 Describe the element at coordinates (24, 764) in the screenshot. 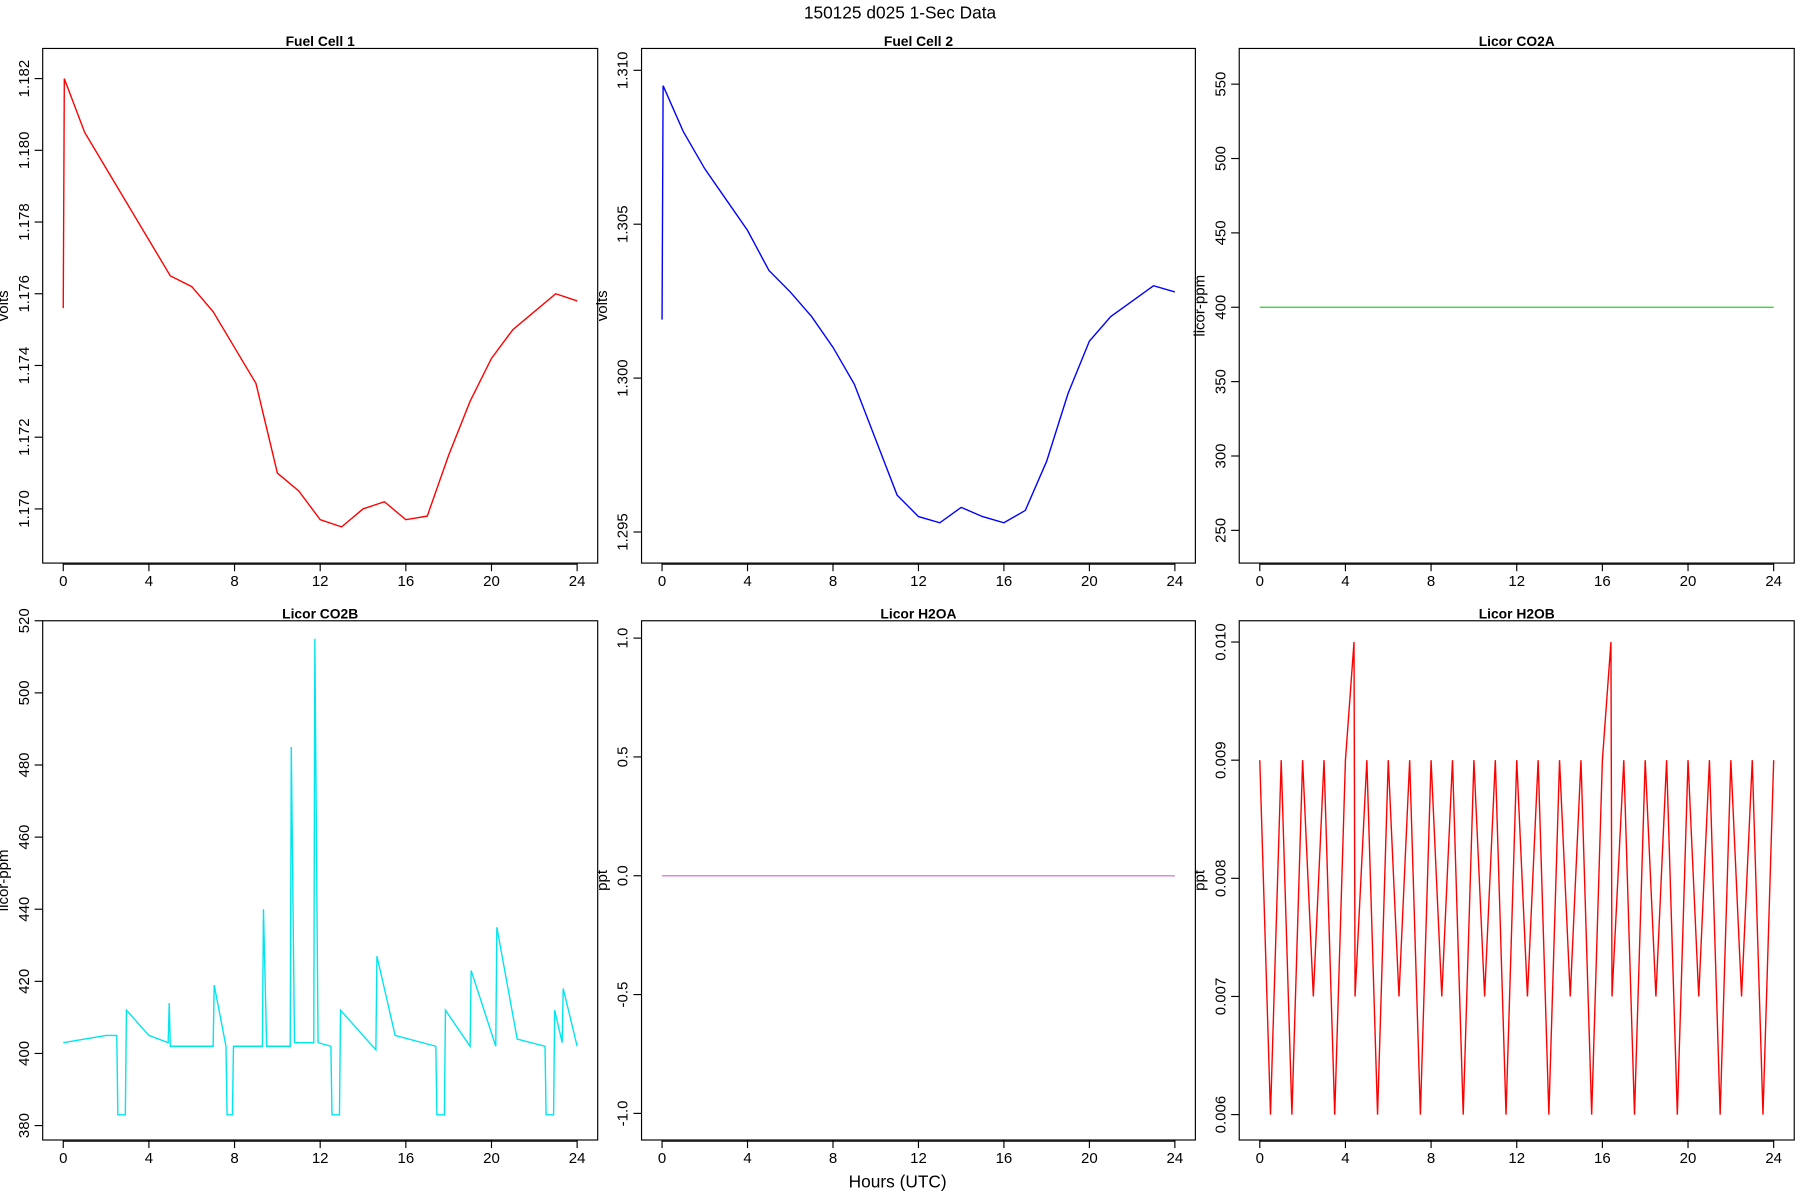

I see `y-tick-label: 480` at that location.